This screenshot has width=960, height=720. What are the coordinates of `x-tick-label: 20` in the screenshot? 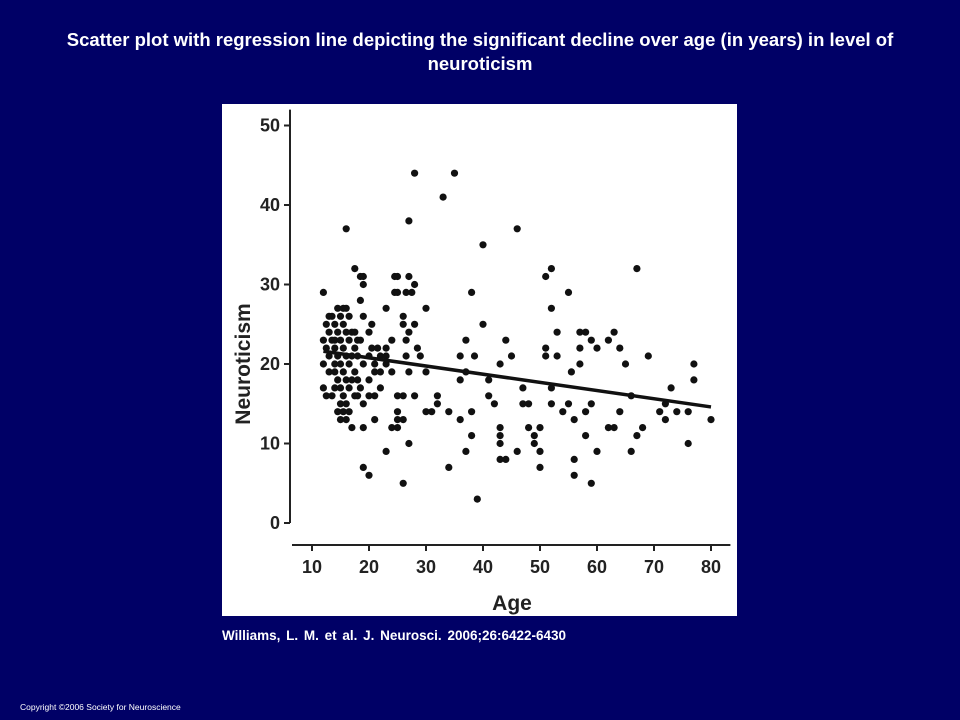 It's located at (369, 567).